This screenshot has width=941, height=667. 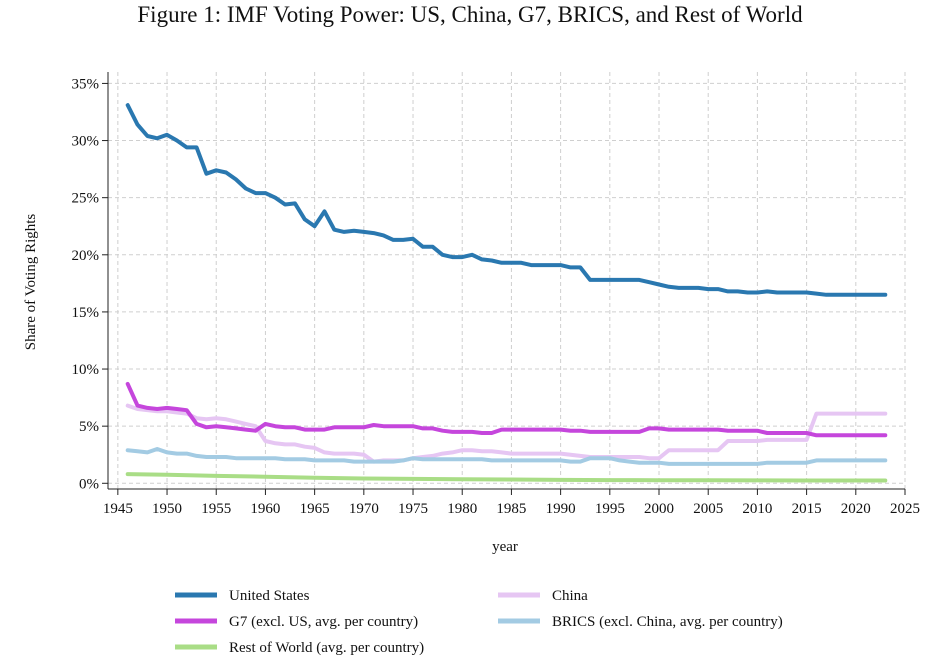 What do you see at coordinates (905, 509) in the screenshot?
I see `x-tick-label: 2025` at bounding box center [905, 509].